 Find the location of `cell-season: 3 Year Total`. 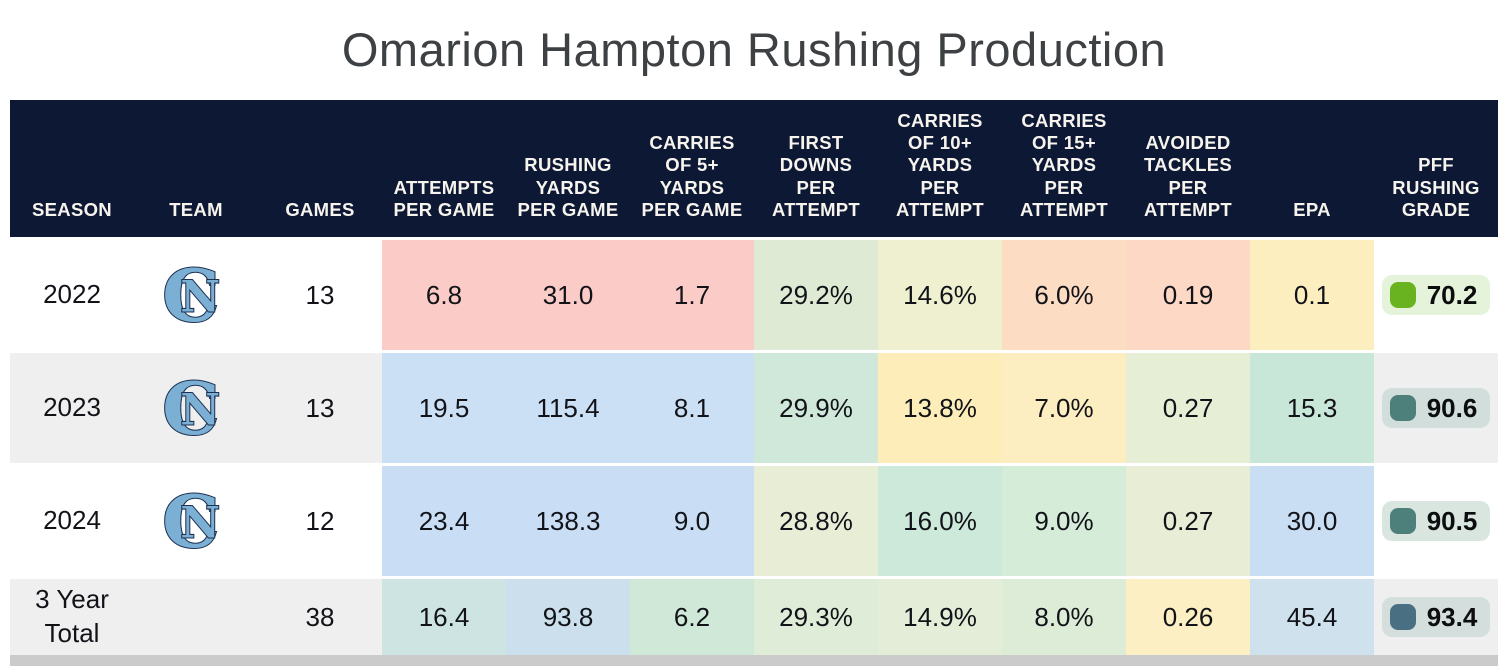

cell-season: 3 Year Total is located at coordinates (72, 616).